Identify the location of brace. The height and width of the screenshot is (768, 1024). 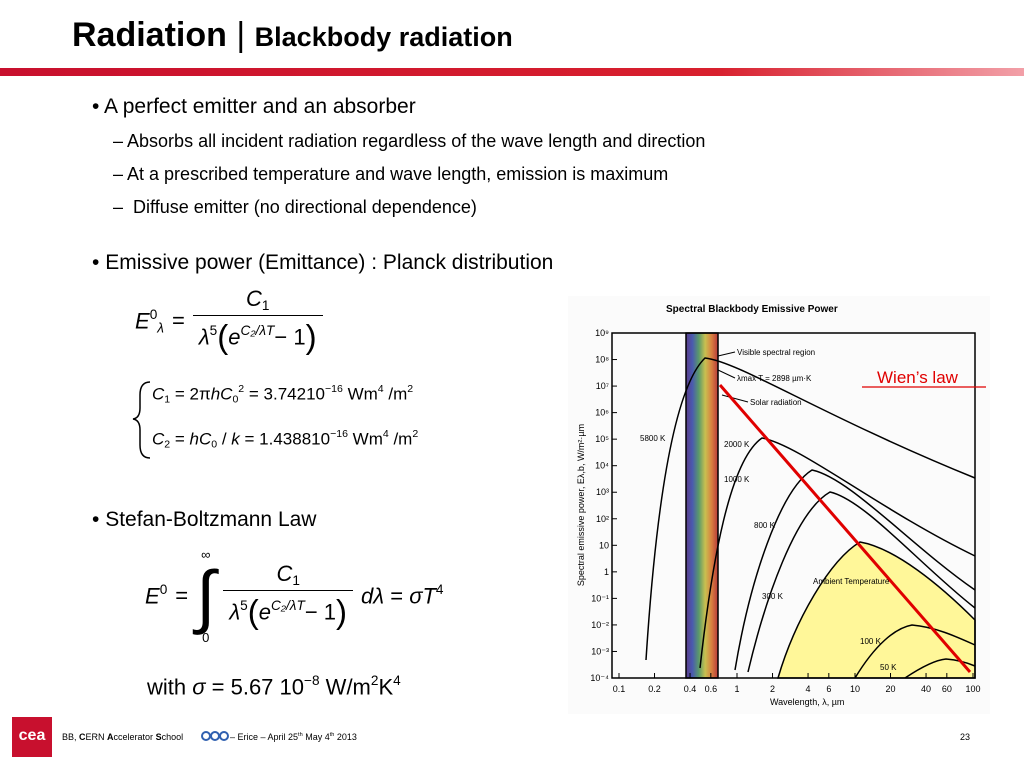
(141, 420).